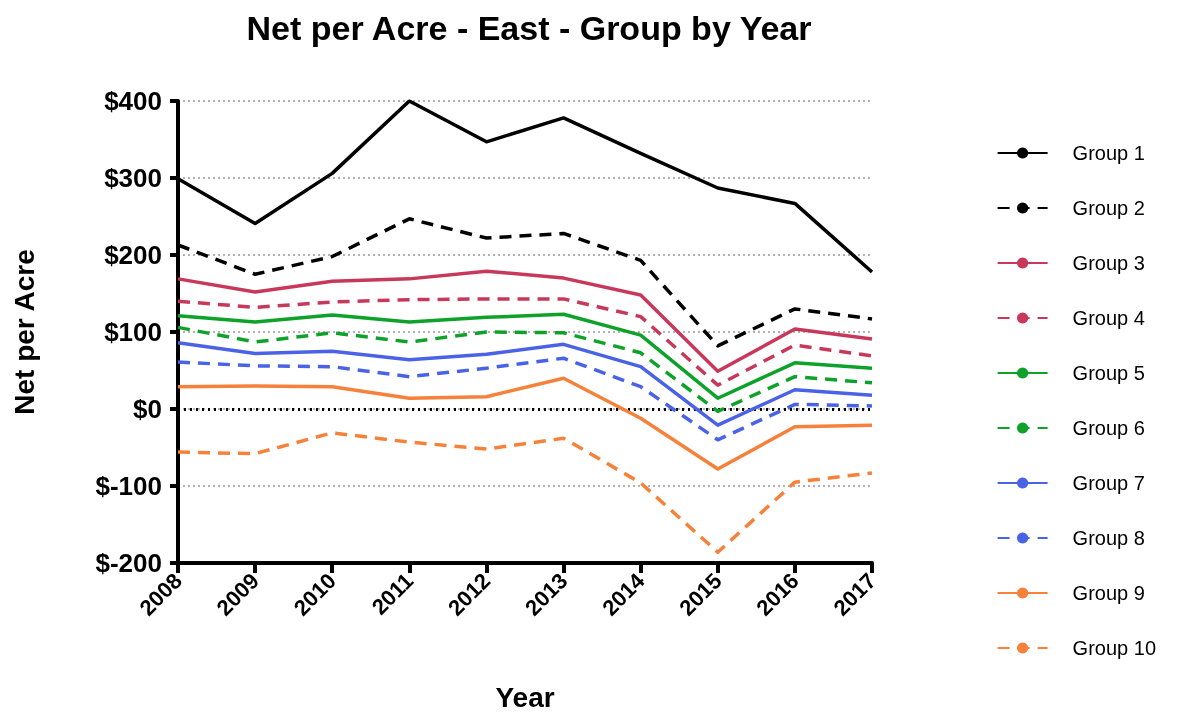 This screenshot has width=1181, height=727. I want to click on chart-title: Net per Acre - East - Group by Year, so click(529, 28).